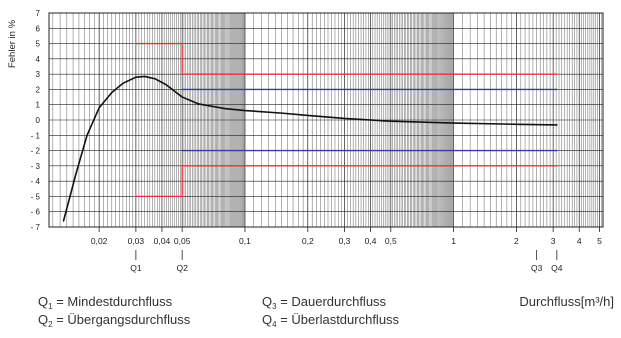 This screenshot has height=338, width=621. I want to click on series-line-mpe-red-upper, so click(346, 58).